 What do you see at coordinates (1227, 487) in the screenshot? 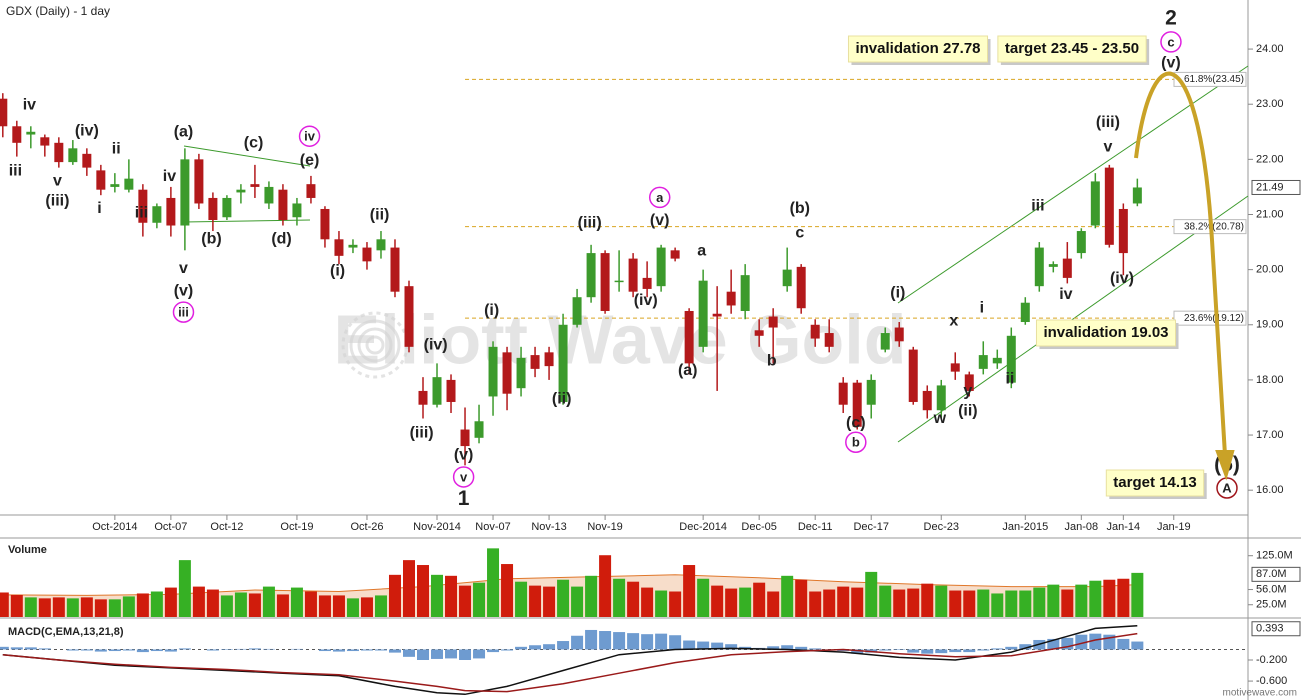
I see `wave-label: A` at bounding box center [1227, 487].